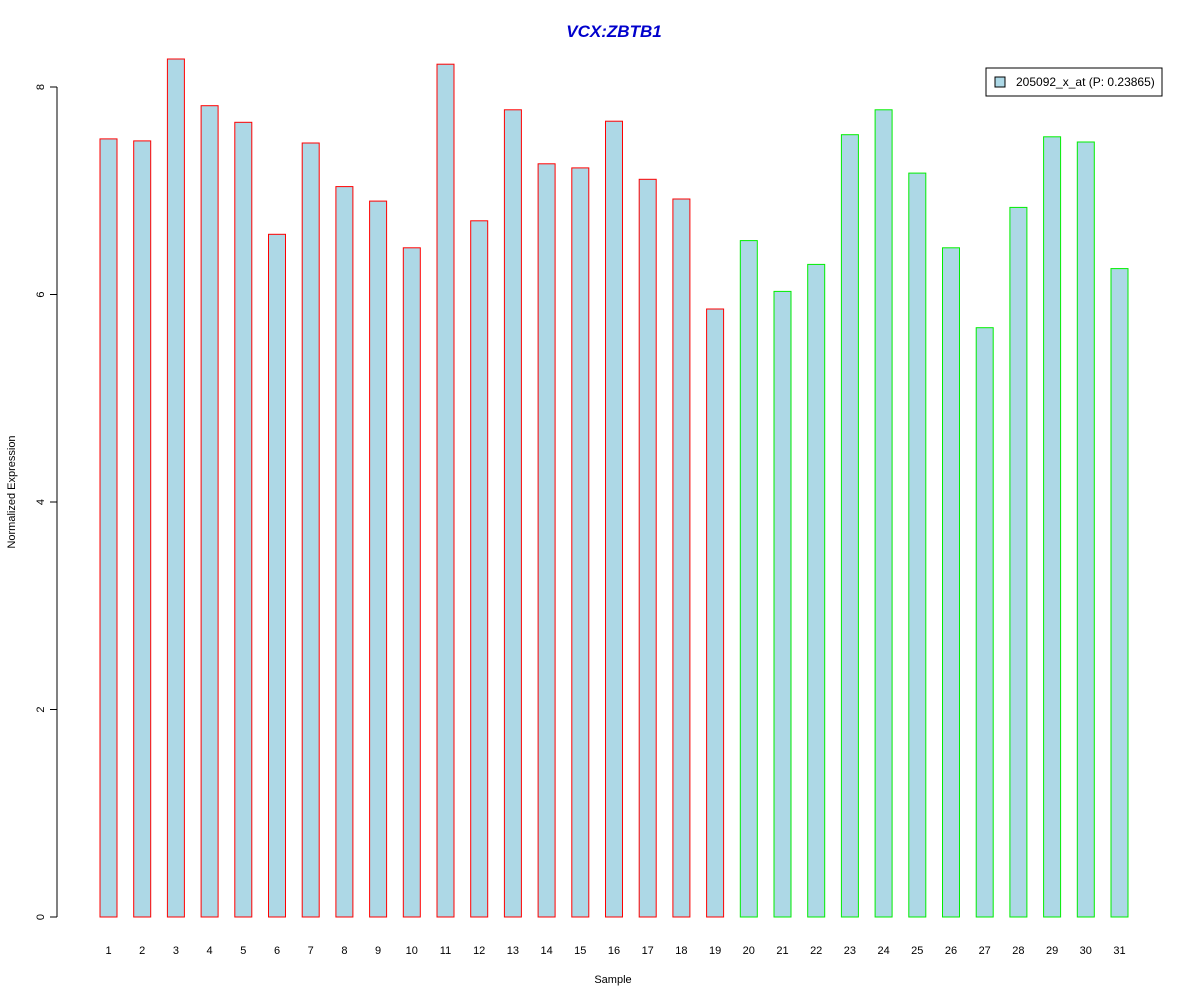 This screenshot has height=1000, width=1200. What do you see at coordinates (749, 951) in the screenshot?
I see `x-tick-label: 20` at bounding box center [749, 951].